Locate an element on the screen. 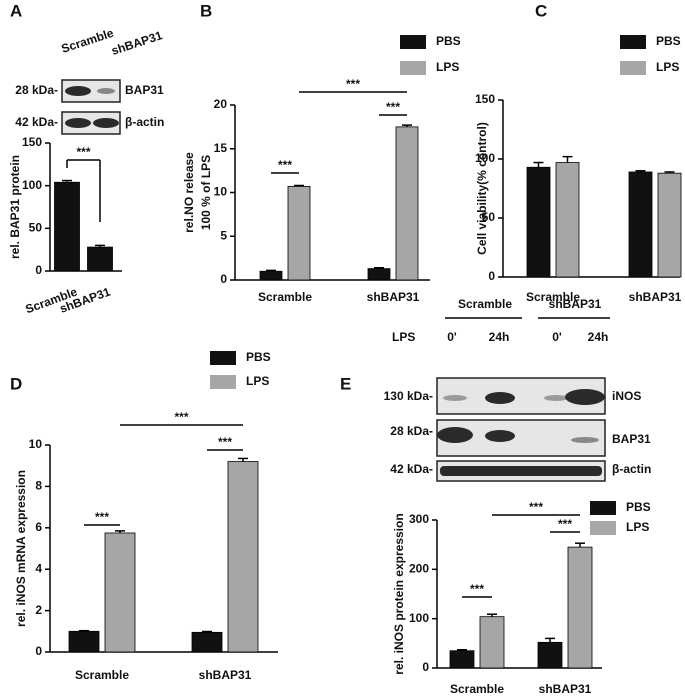 This screenshot has height=697, width=685. lane-header: LPS is located at coordinates (403, 337).